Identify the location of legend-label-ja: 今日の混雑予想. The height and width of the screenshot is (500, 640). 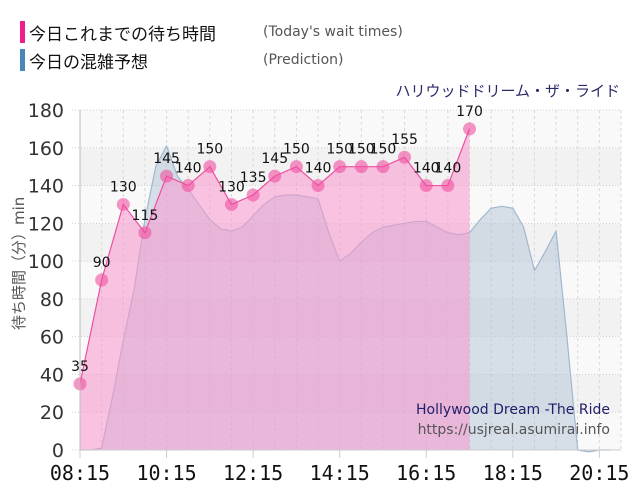
(88, 62).